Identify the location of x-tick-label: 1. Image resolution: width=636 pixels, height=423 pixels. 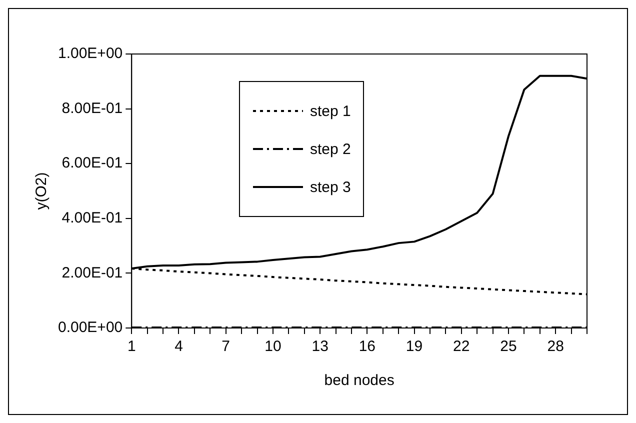
(131, 347).